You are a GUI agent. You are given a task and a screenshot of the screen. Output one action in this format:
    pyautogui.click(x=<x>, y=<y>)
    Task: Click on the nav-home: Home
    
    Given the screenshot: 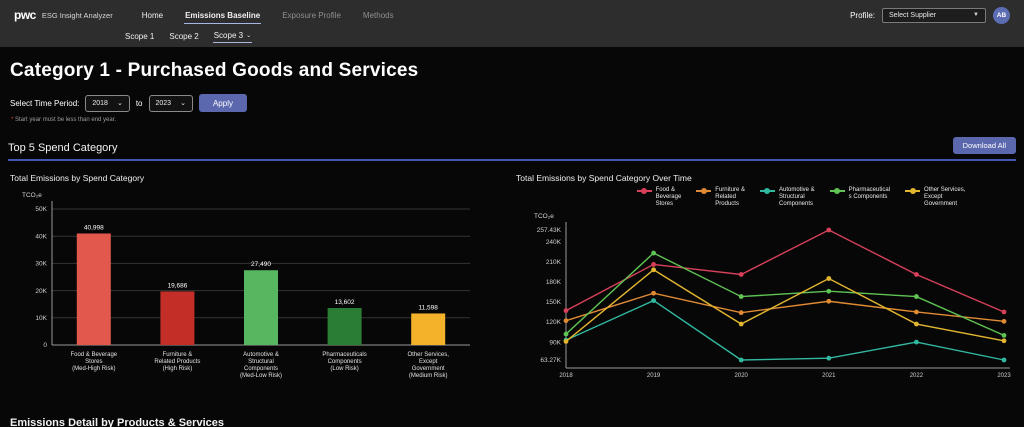 What is the action you would take?
    pyautogui.click(x=152, y=15)
    